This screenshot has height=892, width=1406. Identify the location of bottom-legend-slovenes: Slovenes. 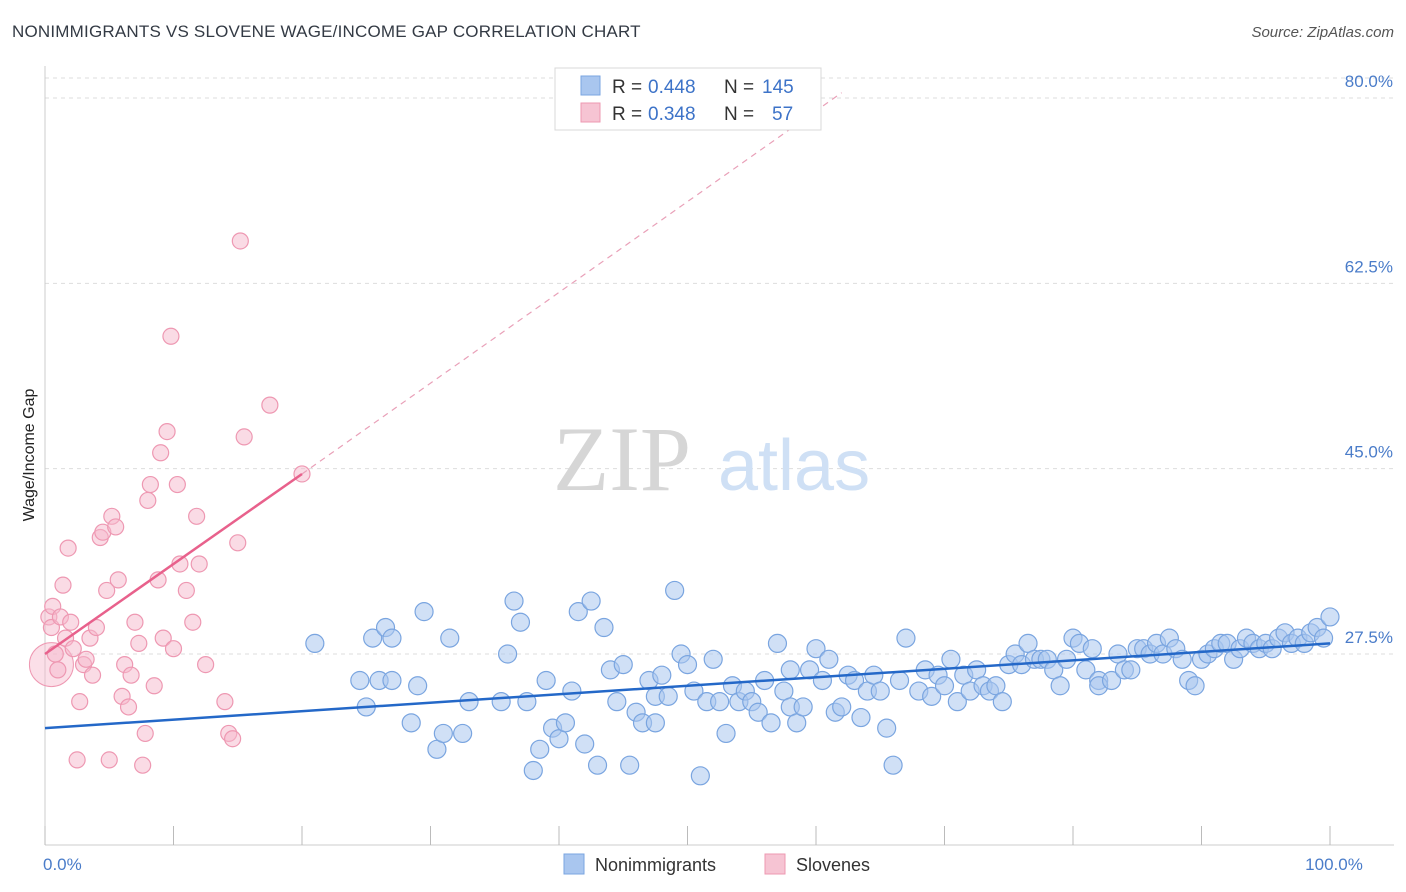
(833, 865).